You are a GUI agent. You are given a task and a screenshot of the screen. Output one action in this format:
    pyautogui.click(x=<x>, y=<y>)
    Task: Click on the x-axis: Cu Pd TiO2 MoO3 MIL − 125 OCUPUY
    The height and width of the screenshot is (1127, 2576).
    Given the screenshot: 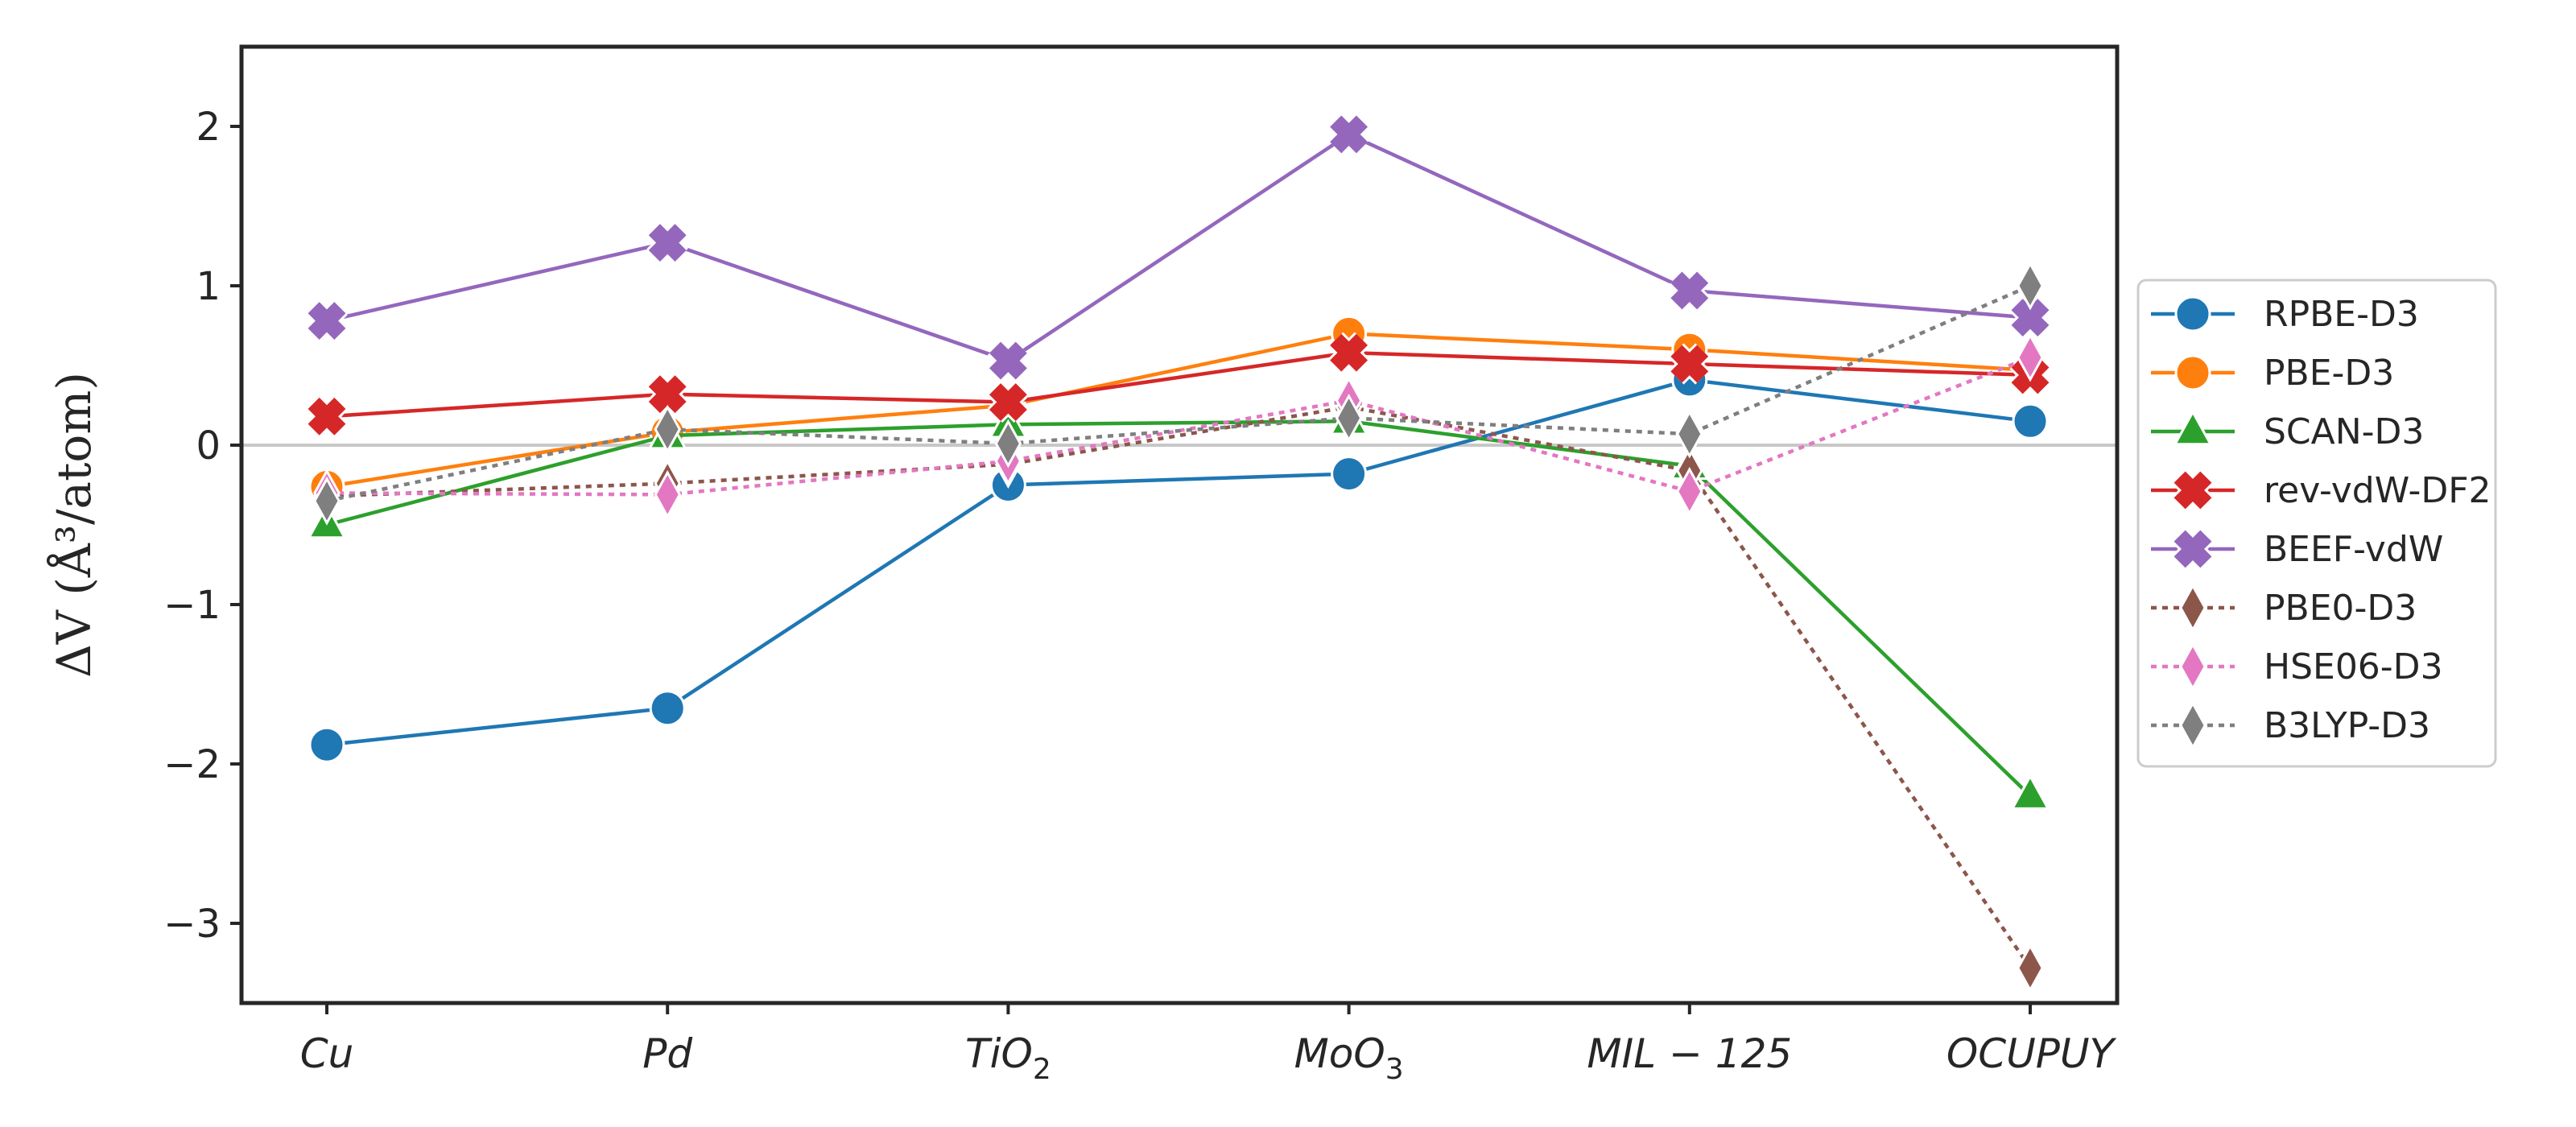 What is the action you would take?
    pyautogui.click(x=1208, y=1044)
    